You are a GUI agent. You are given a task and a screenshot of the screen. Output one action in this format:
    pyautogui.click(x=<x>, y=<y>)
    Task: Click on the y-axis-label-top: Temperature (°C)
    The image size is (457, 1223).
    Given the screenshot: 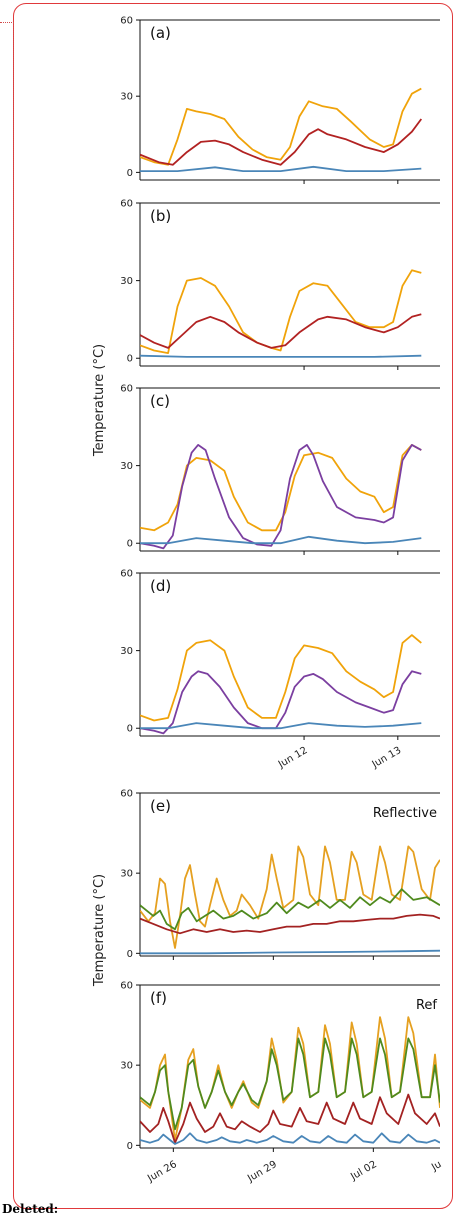 What is the action you would take?
    pyautogui.click(x=99, y=400)
    